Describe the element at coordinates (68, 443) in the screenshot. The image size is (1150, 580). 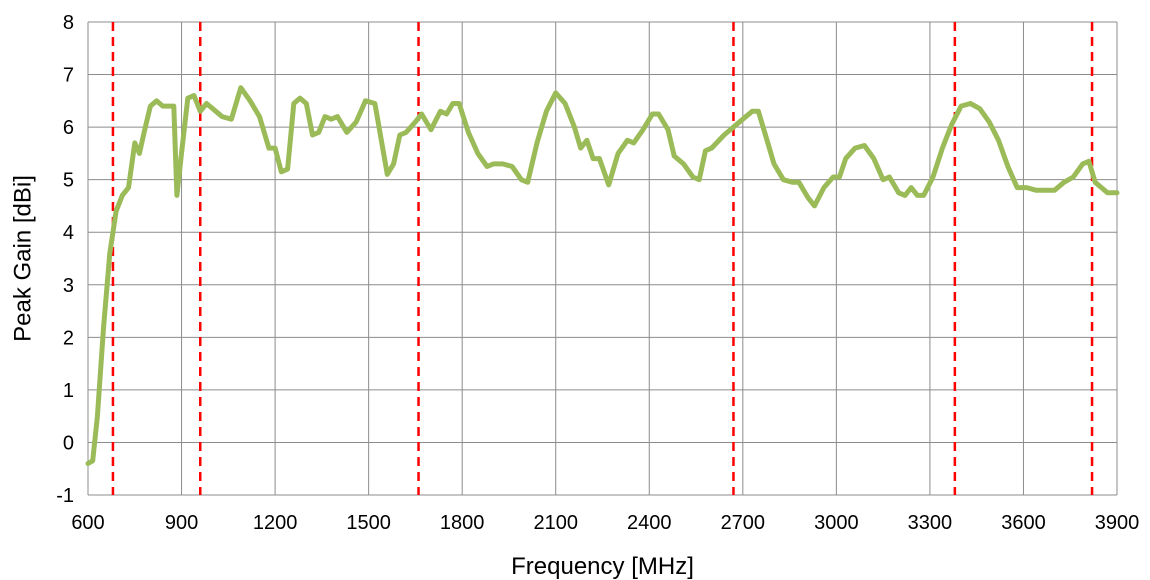
I see `y-tick-label: 0` at that location.